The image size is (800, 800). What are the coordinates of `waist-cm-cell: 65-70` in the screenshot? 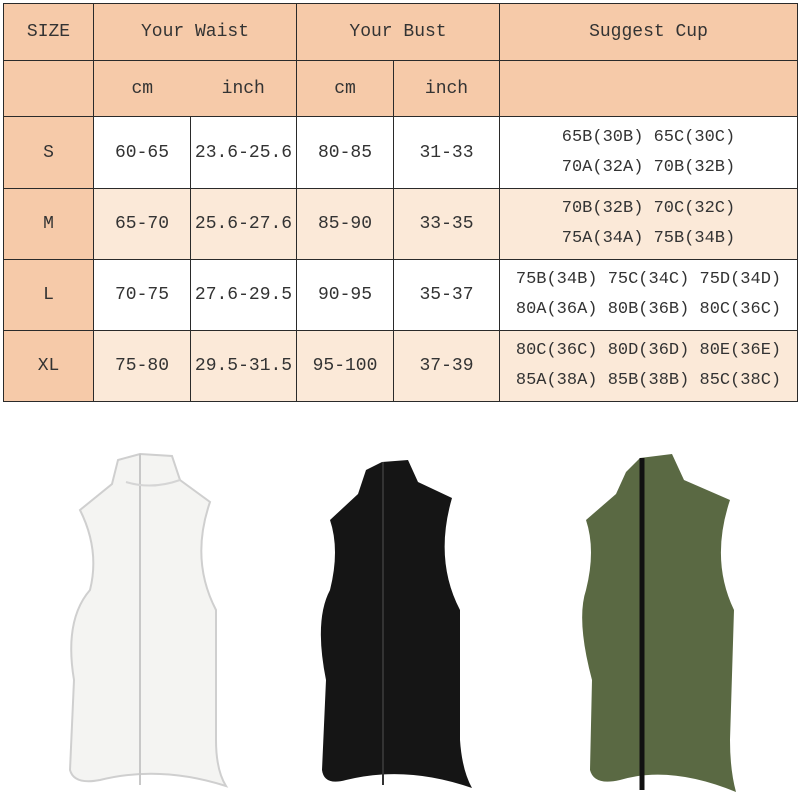 It's located at (142, 224).